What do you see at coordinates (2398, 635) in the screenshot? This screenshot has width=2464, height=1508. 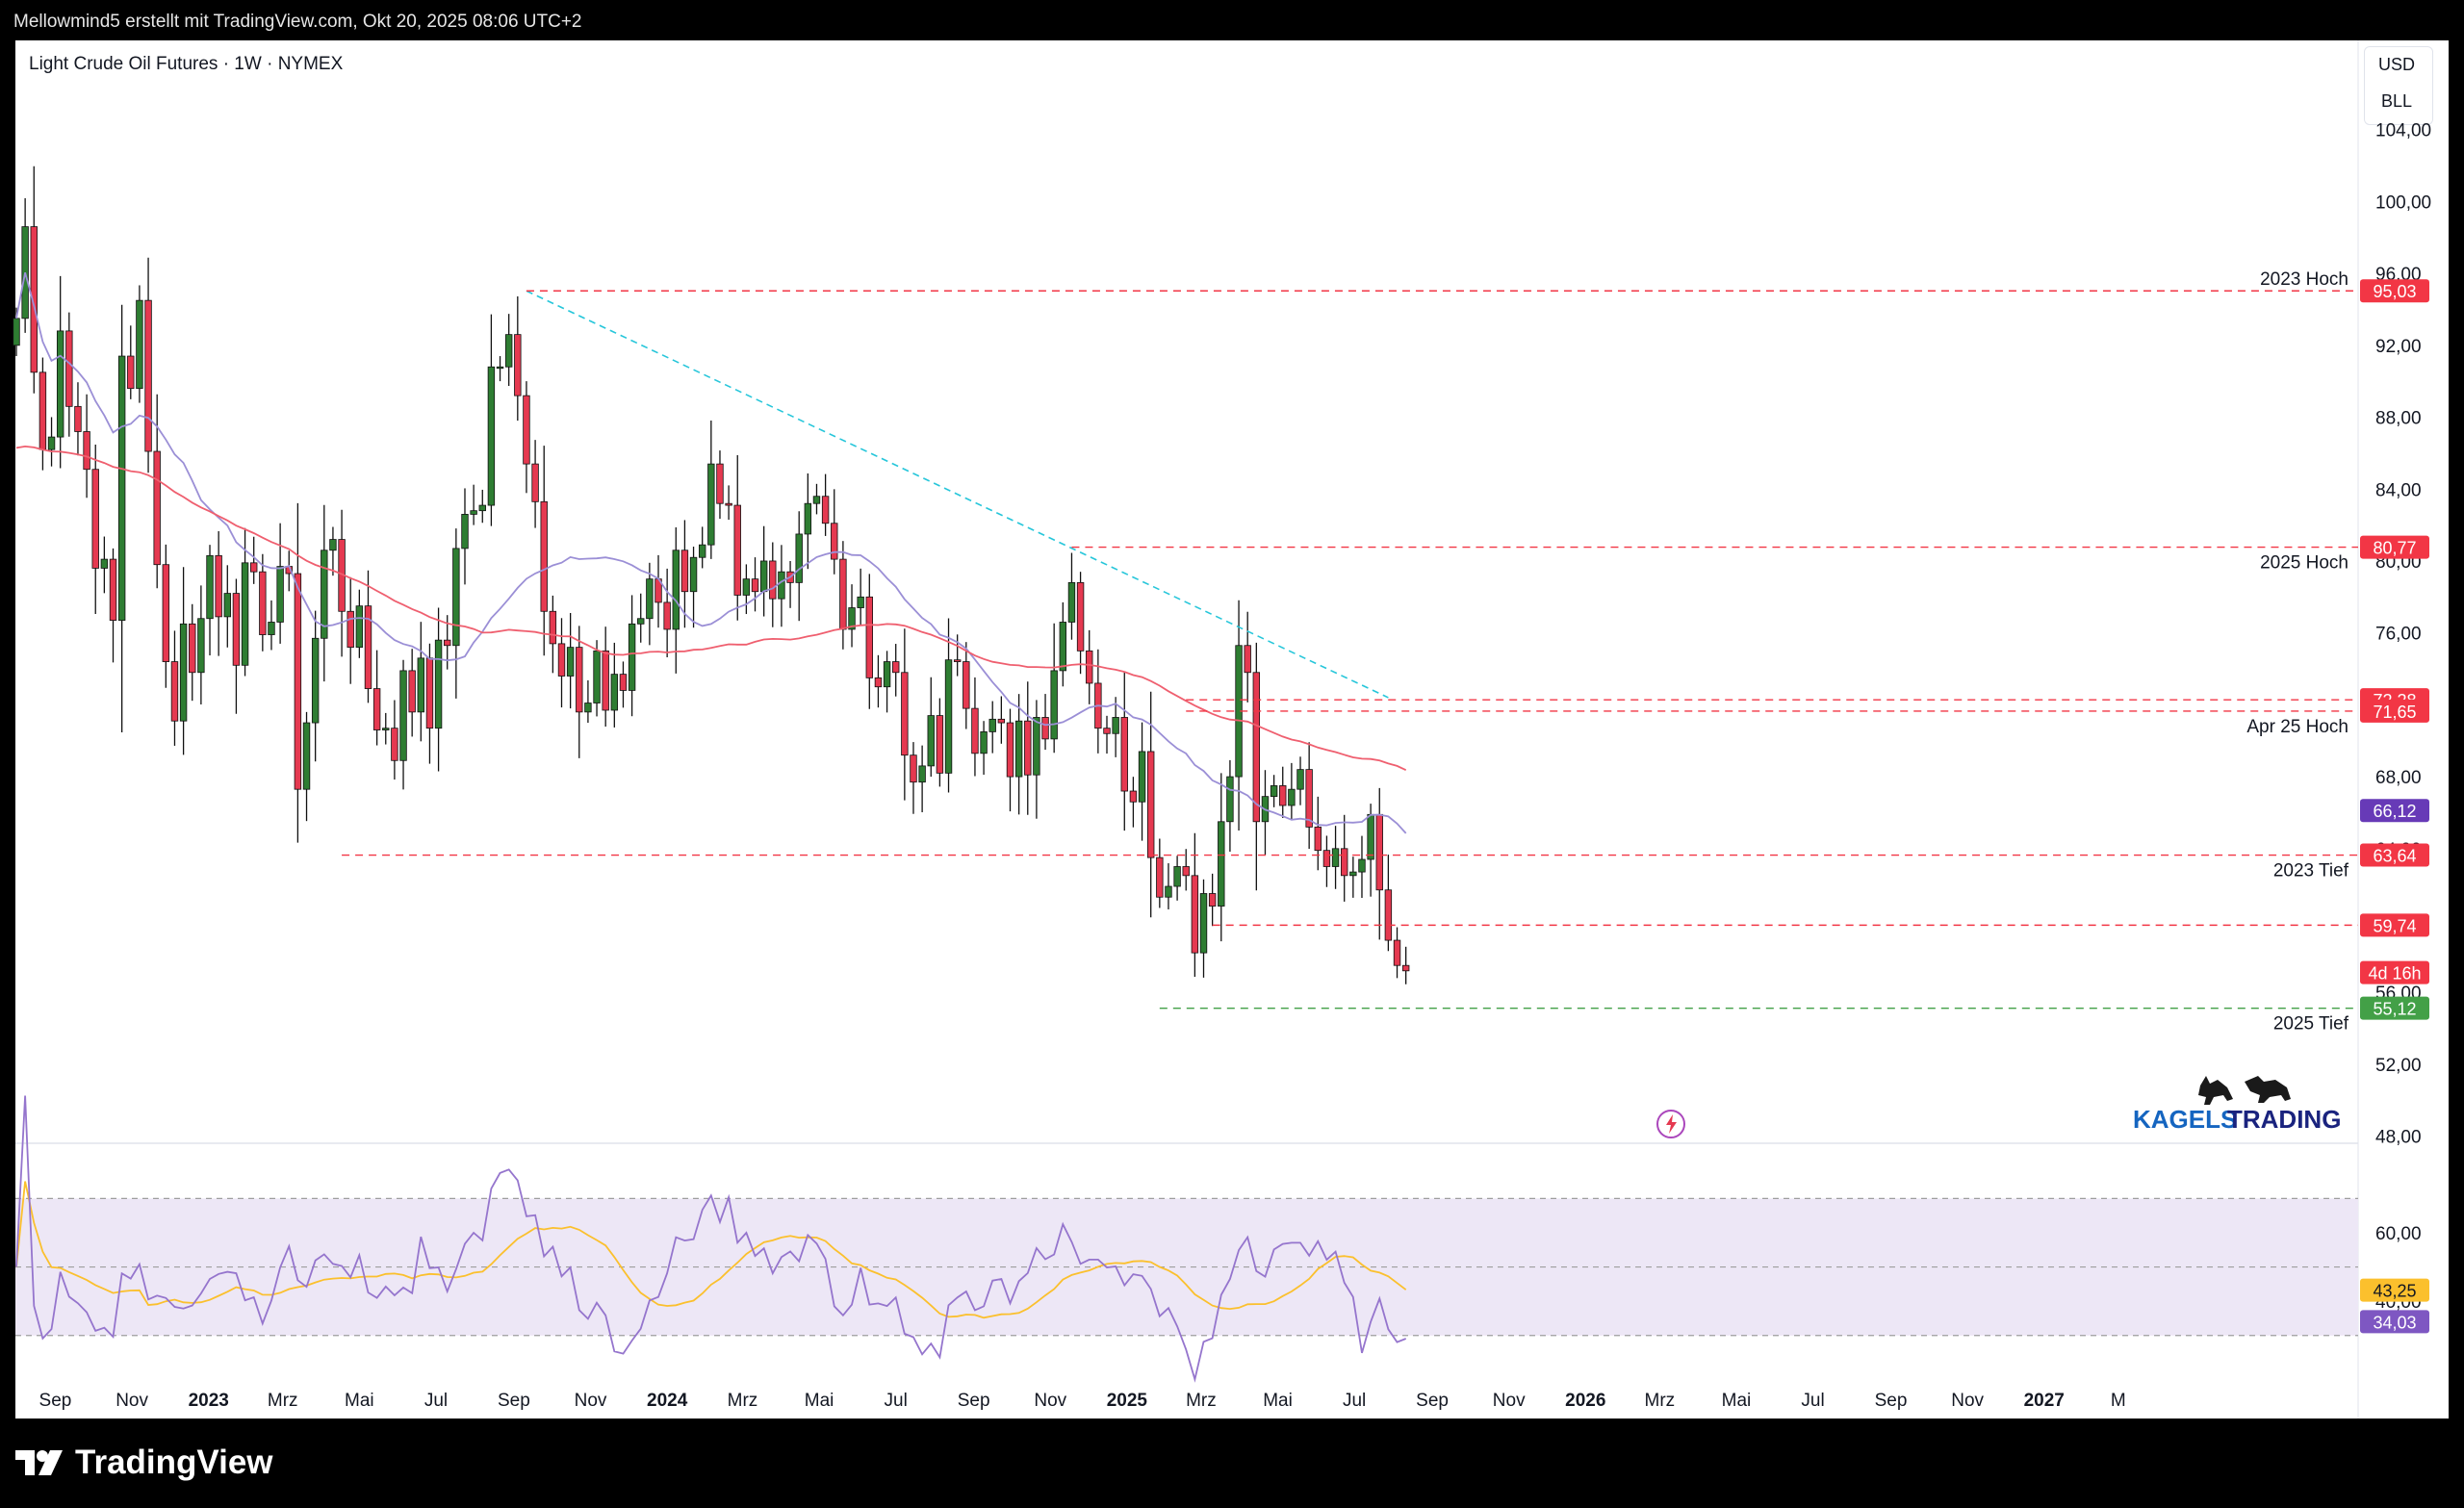 I see `price-tick-label: 76,00` at bounding box center [2398, 635].